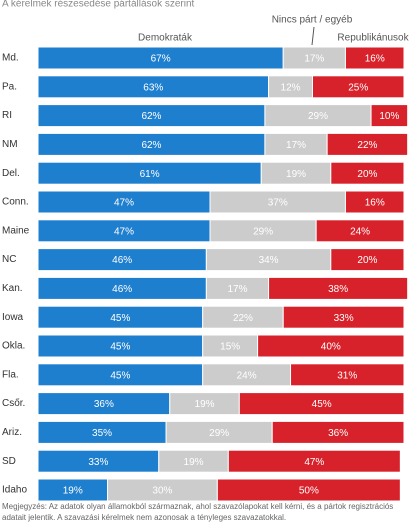  I want to click on category-label: NC, so click(9, 259).